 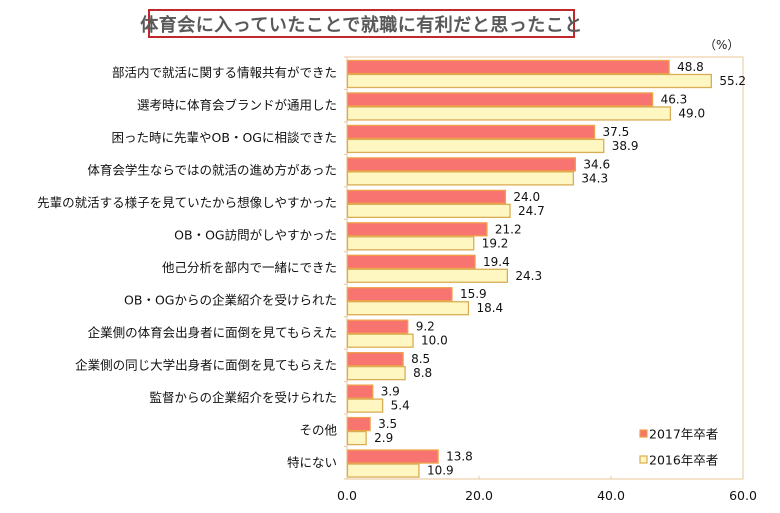 I want to click on value-label: 21.2, so click(x=508, y=229).